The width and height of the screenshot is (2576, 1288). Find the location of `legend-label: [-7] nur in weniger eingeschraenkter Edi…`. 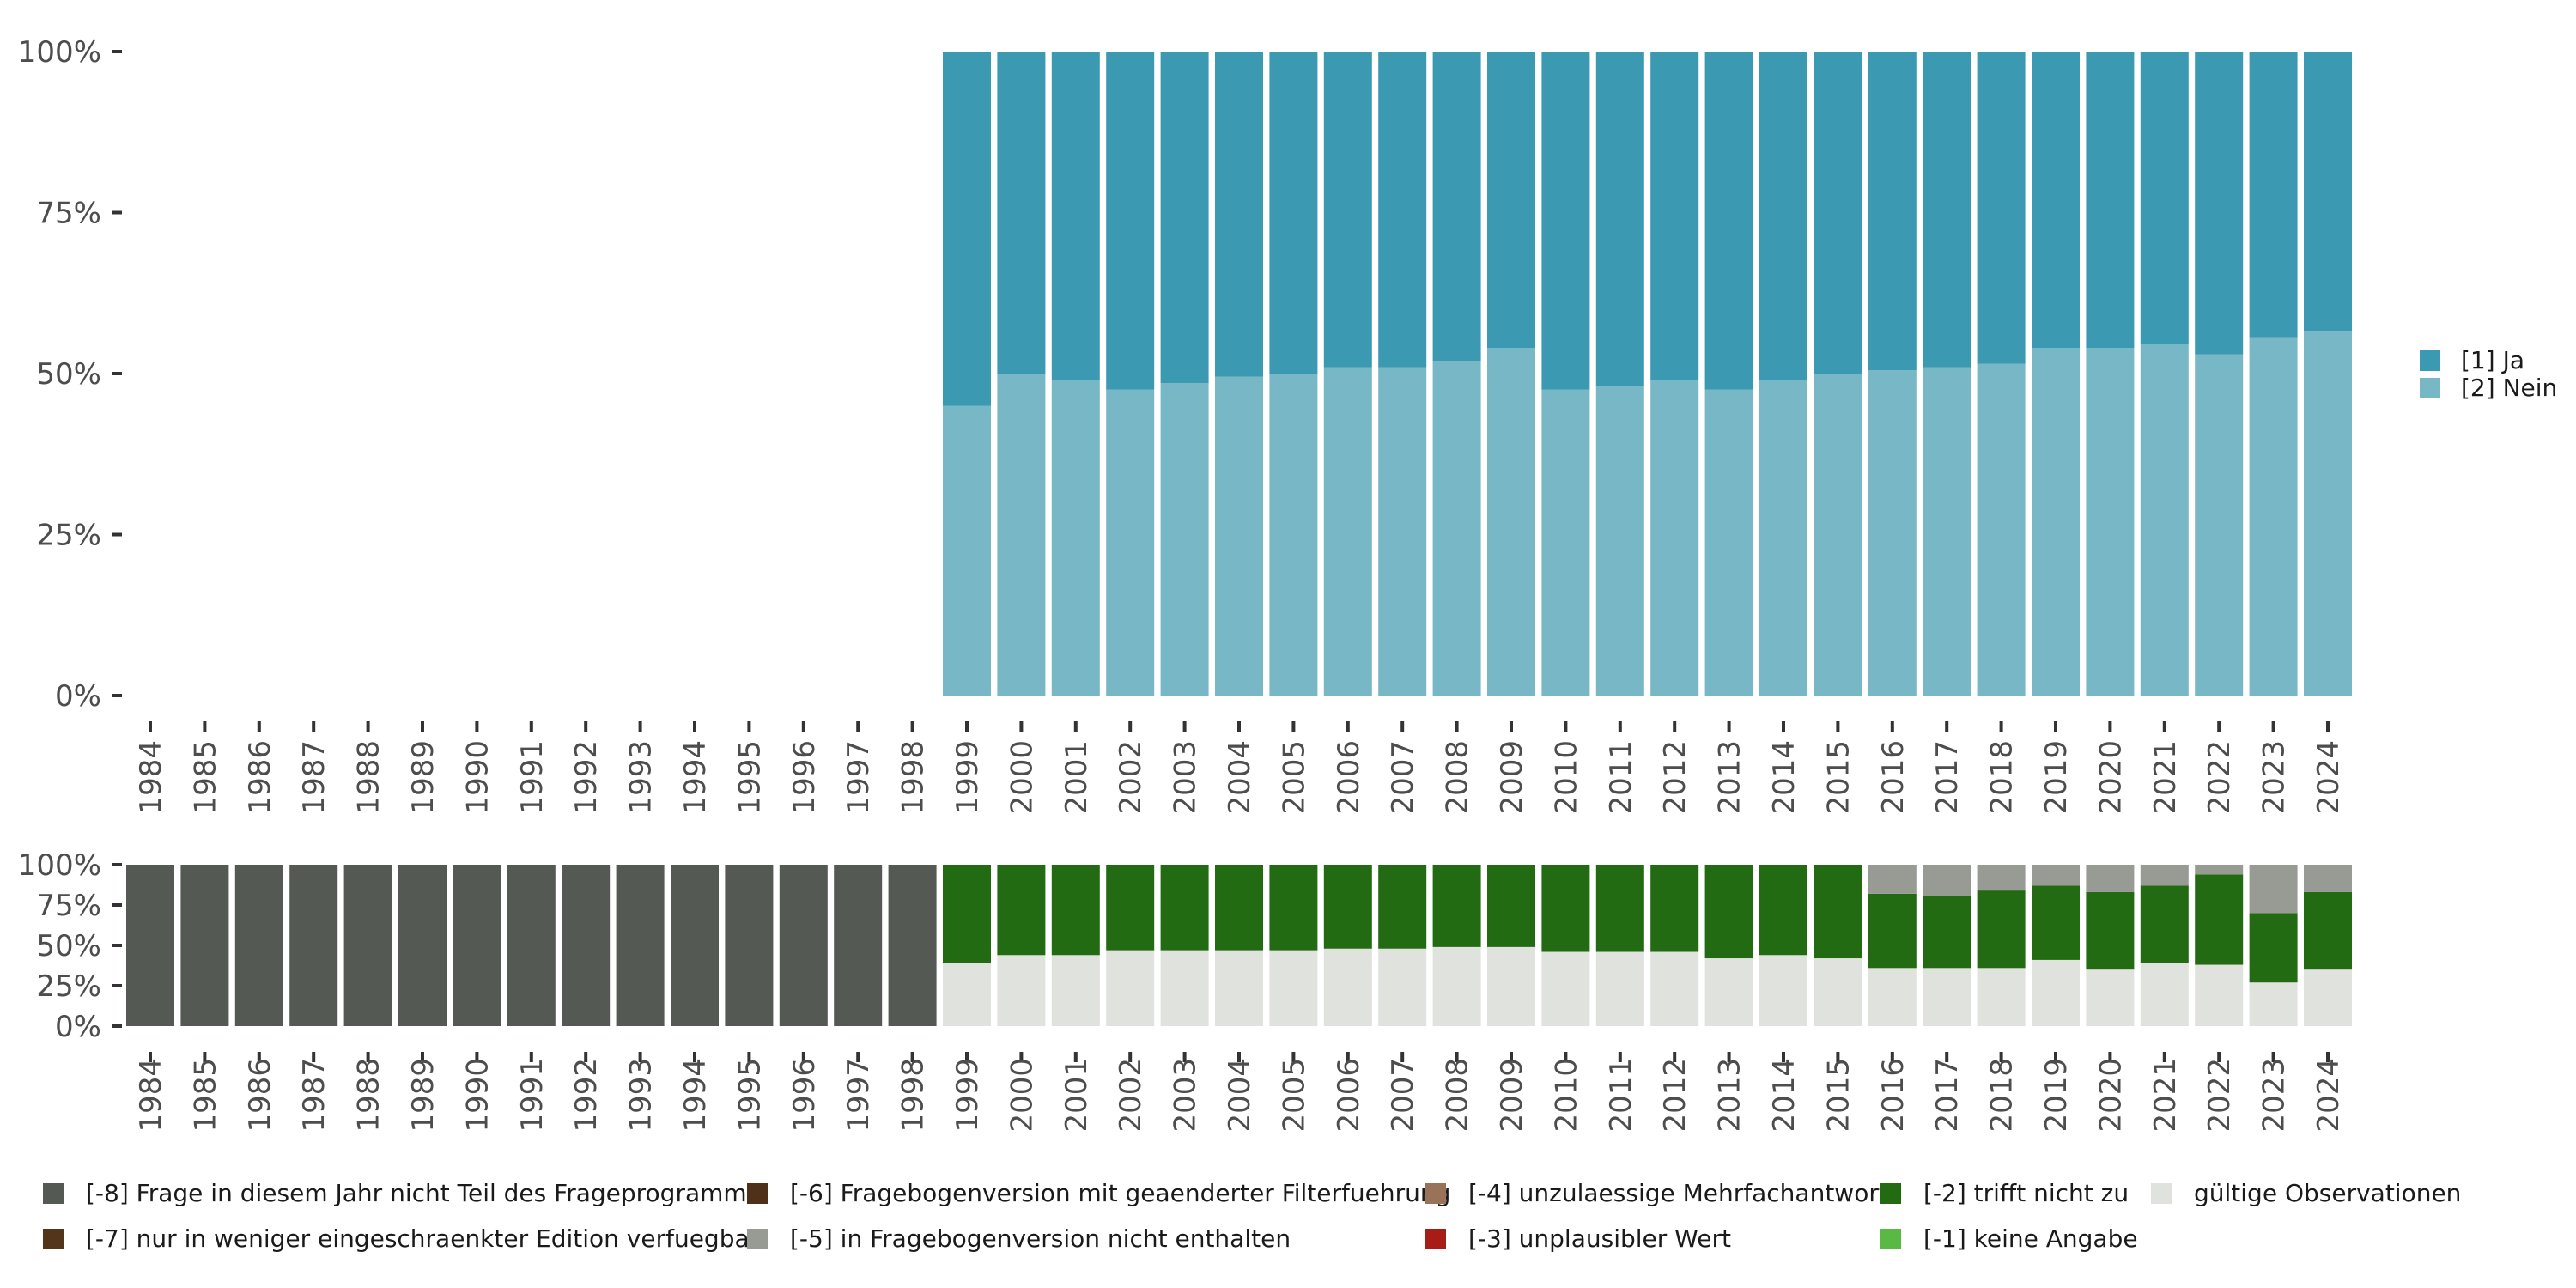

legend-label: [-7] nur in weniger eingeschraenkter Edi… is located at coordinates (423, 1239).